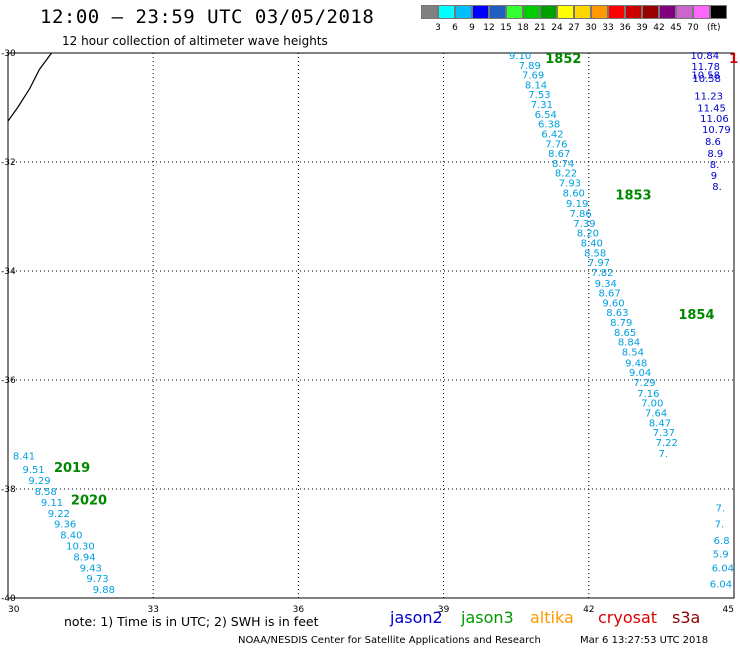 The image size is (740, 650). What do you see at coordinates (542, 105) in the screenshot?
I see `wave-height-value: 7.31` at bounding box center [542, 105].